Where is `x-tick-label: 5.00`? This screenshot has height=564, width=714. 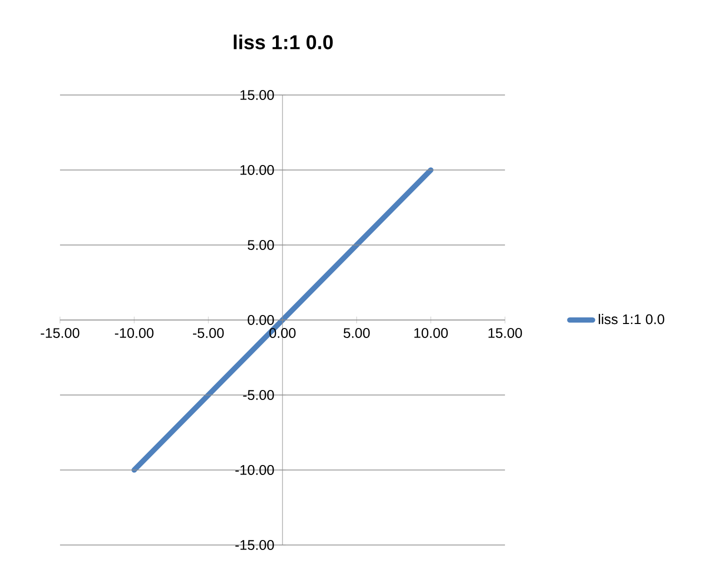 x-tick-label: 5.00 is located at coordinates (357, 333).